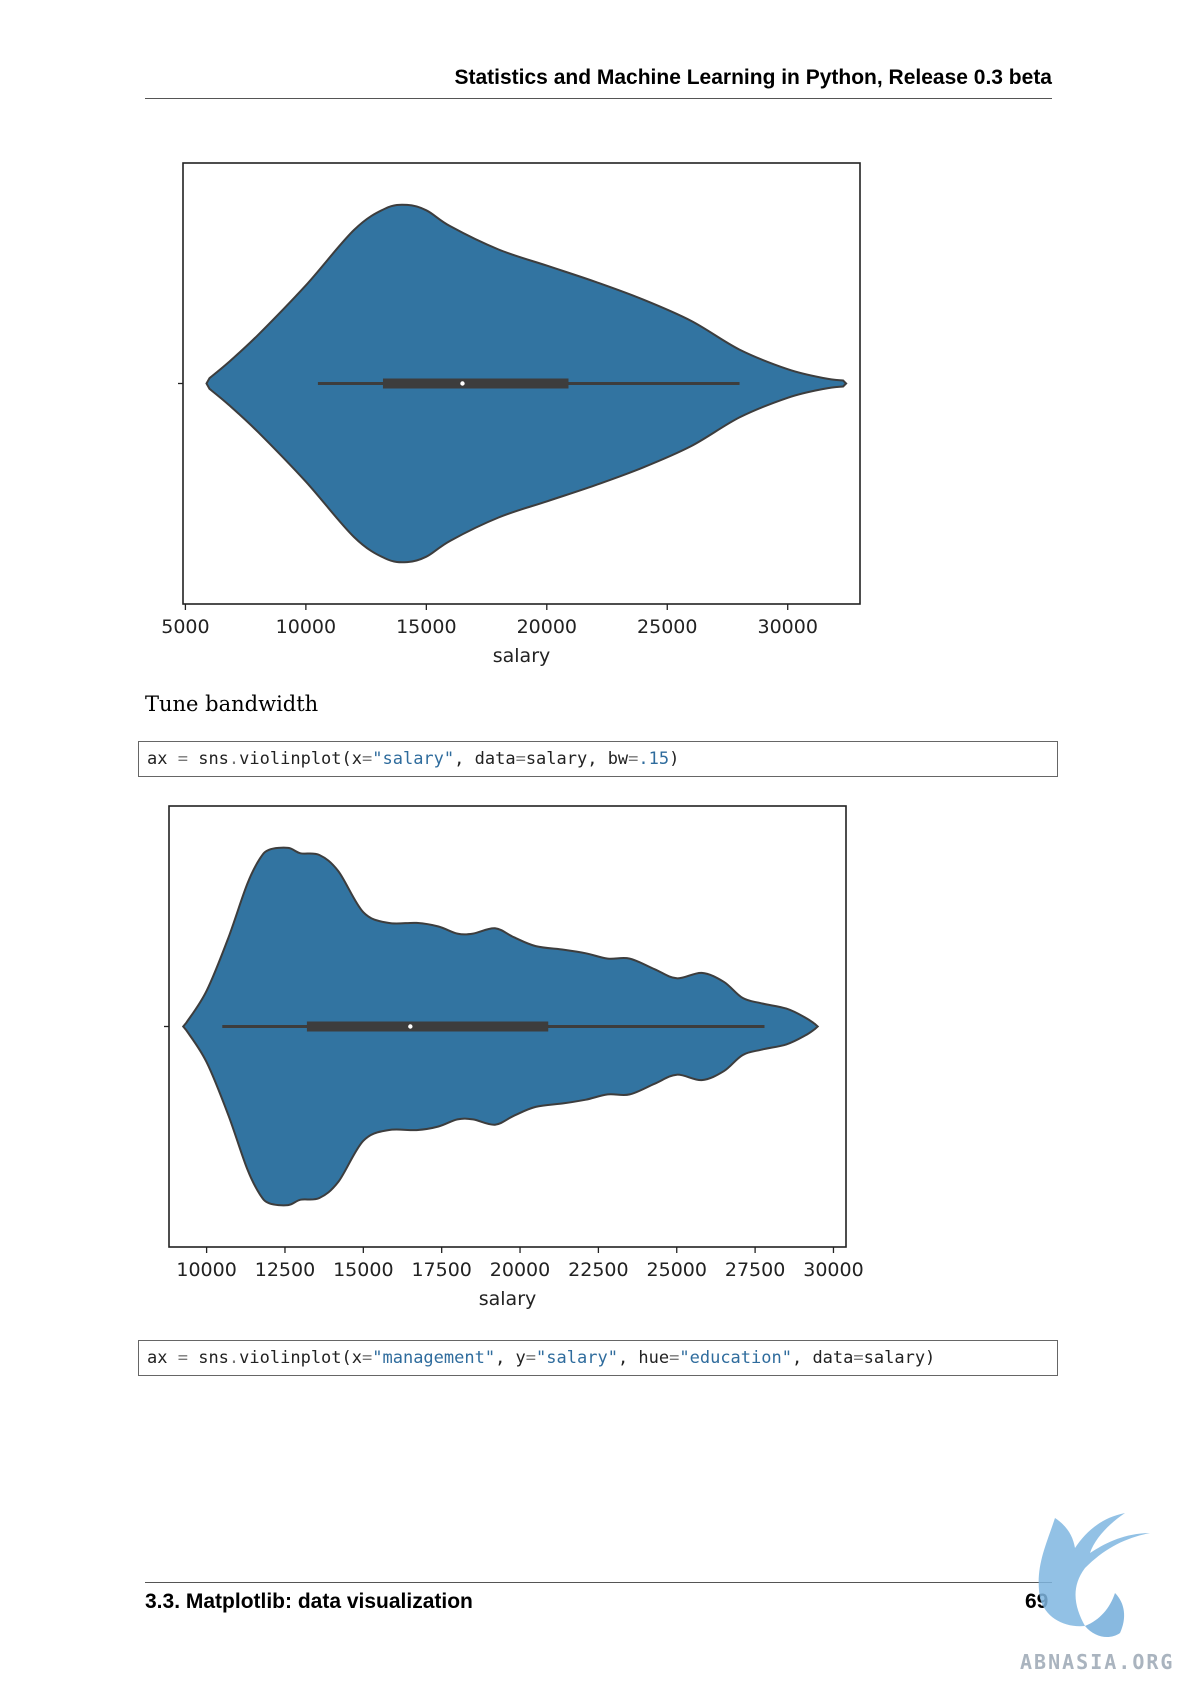 The width and height of the screenshot is (1191, 1684). Describe the element at coordinates (185, 627) in the screenshot. I see `x-tick-label: 5000` at that location.